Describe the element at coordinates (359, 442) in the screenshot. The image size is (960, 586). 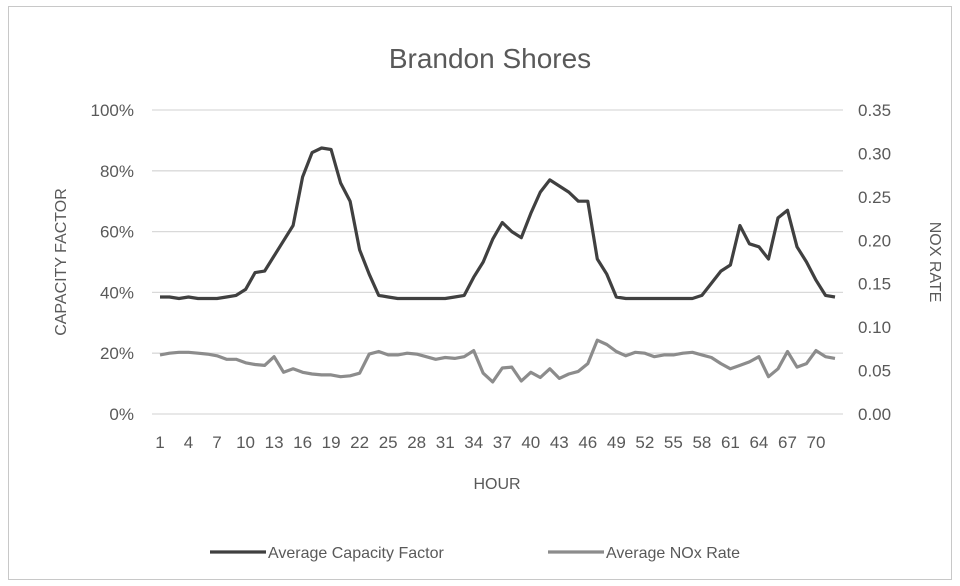
I see `x-tick-label: 22` at that location.